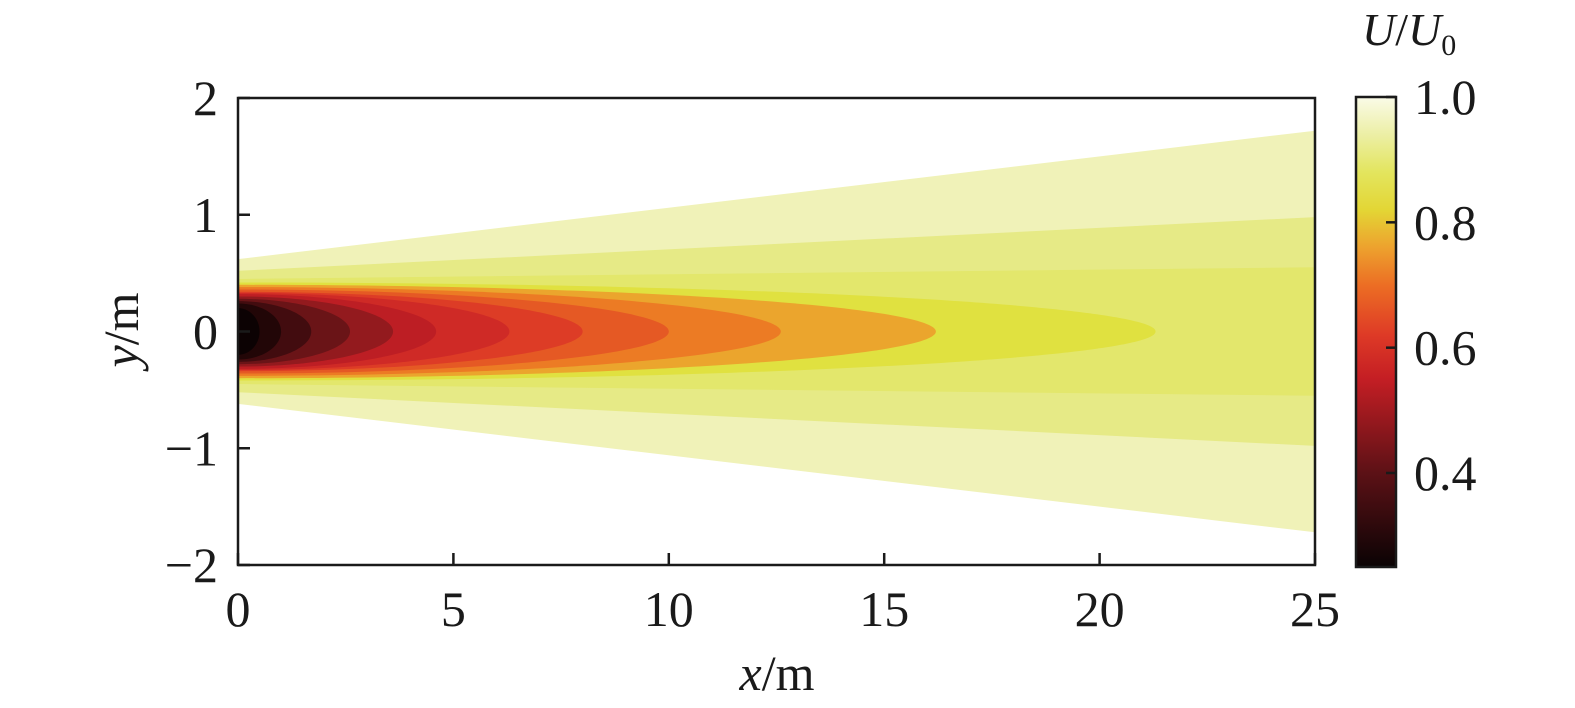 The image size is (1575, 708). Describe the element at coordinates (191, 448) in the screenshot. I see `y-tick-label-3: −1` at that location.